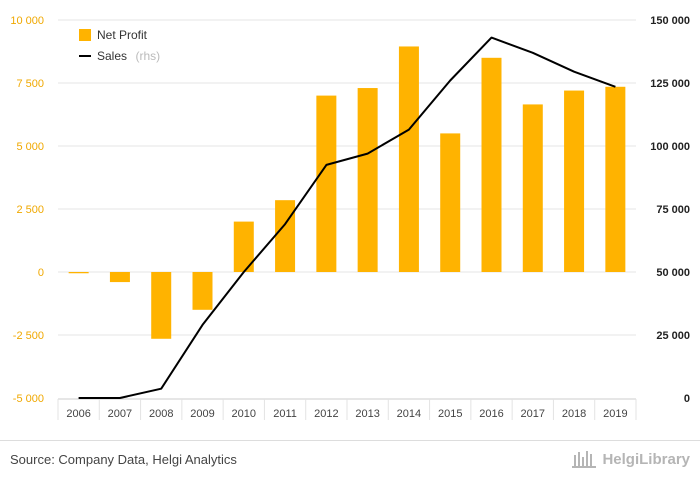 Image resolution: width=700 pixels, height=484 pixels. Describe the element at coordinates (161, 414) in the screenshot. I see `x-tick-label: 2008` at that location.